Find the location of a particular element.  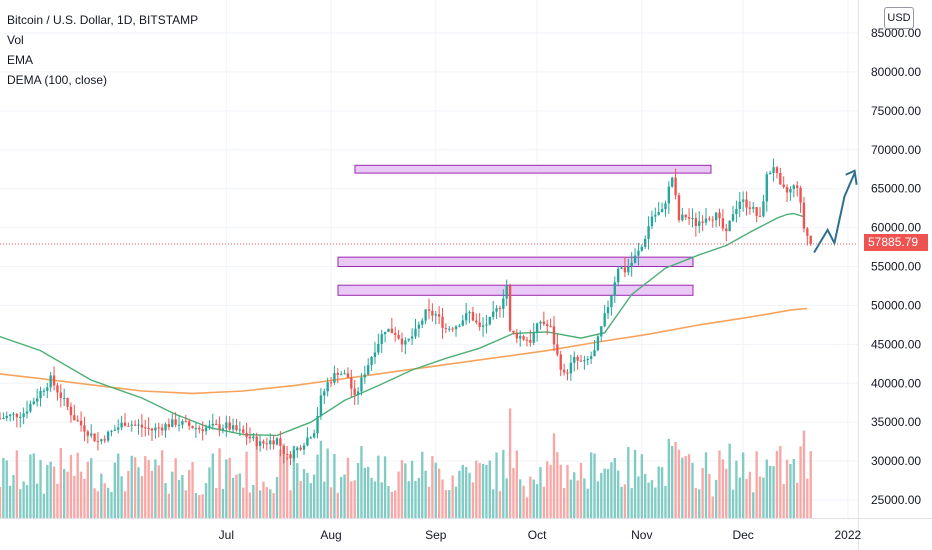

price-zone is located at coordinates (515, 290).